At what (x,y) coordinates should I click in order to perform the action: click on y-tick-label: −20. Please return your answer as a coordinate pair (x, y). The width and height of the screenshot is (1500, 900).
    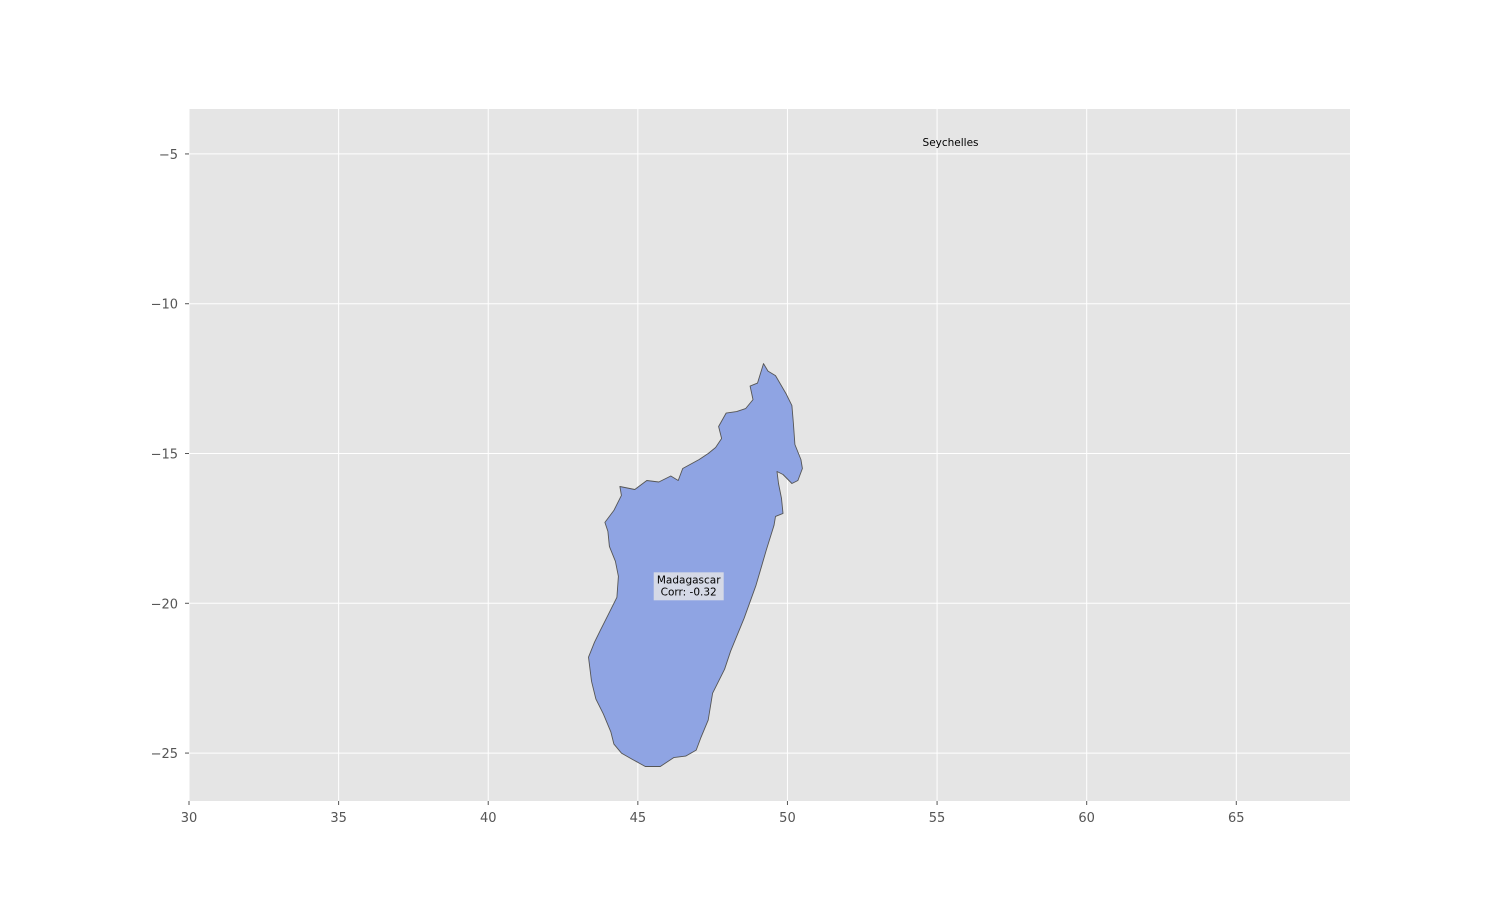
    Looking at the image, I should click on (164, 604).